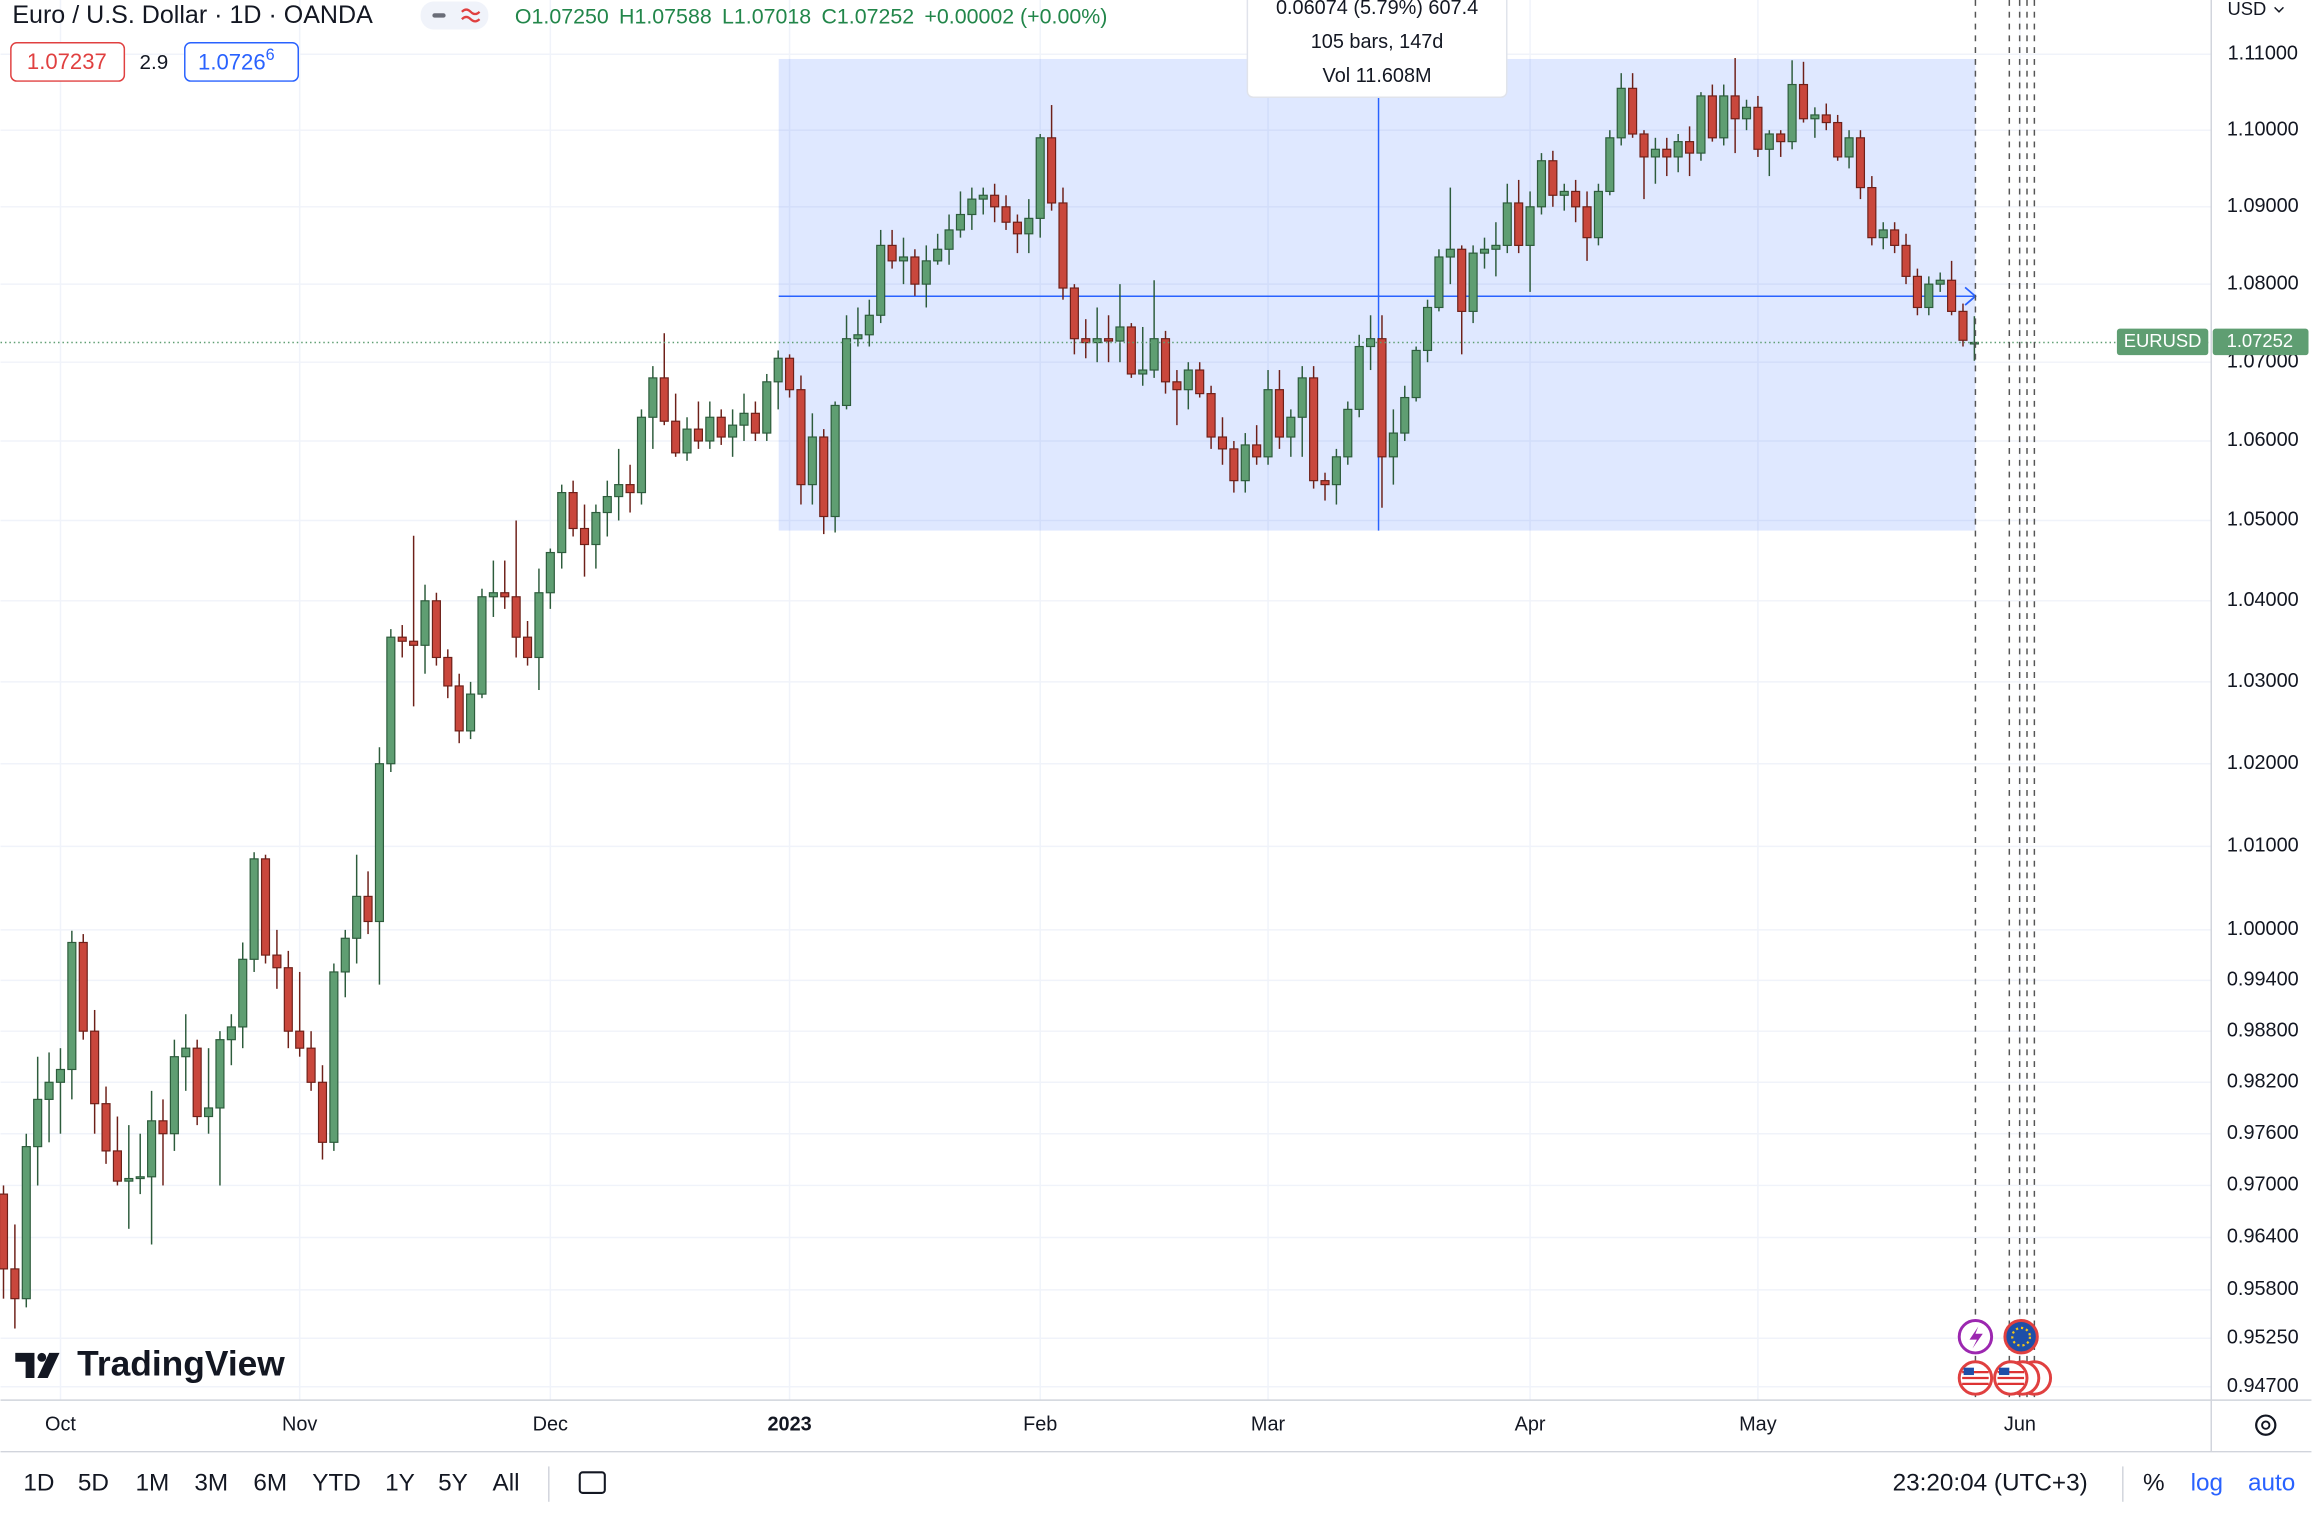 This screenshot has height=1518, width=2312. Describe the element at coordinates (42, 1357) in the screenshot. I see `logo-dot` at that location.